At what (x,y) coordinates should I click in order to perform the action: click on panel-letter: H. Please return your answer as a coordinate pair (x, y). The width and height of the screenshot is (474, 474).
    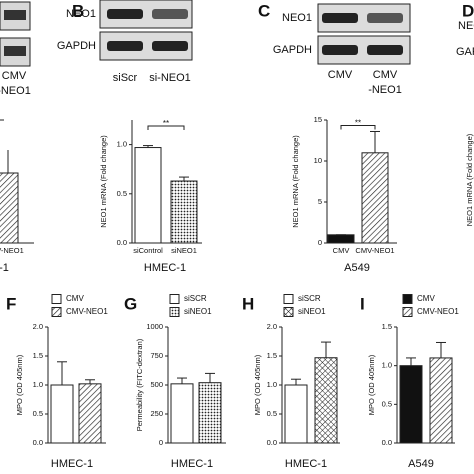
    Looking at the image, I should click on (248, 303).